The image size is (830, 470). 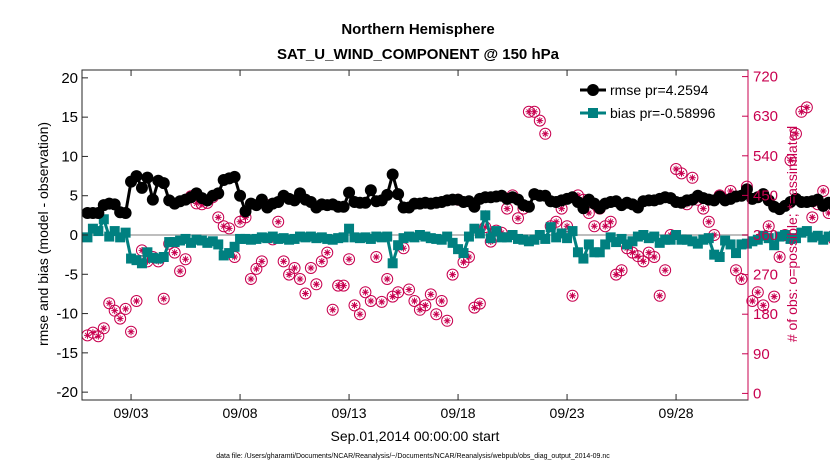 I want to click on y-tick-label-right: 180, so click(x=765, y=314).